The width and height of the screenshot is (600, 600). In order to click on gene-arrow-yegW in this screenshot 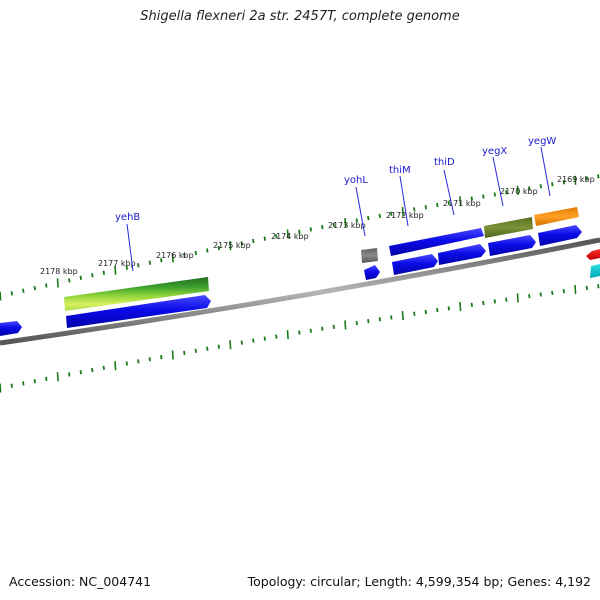, I will do `click(560, 235)`.